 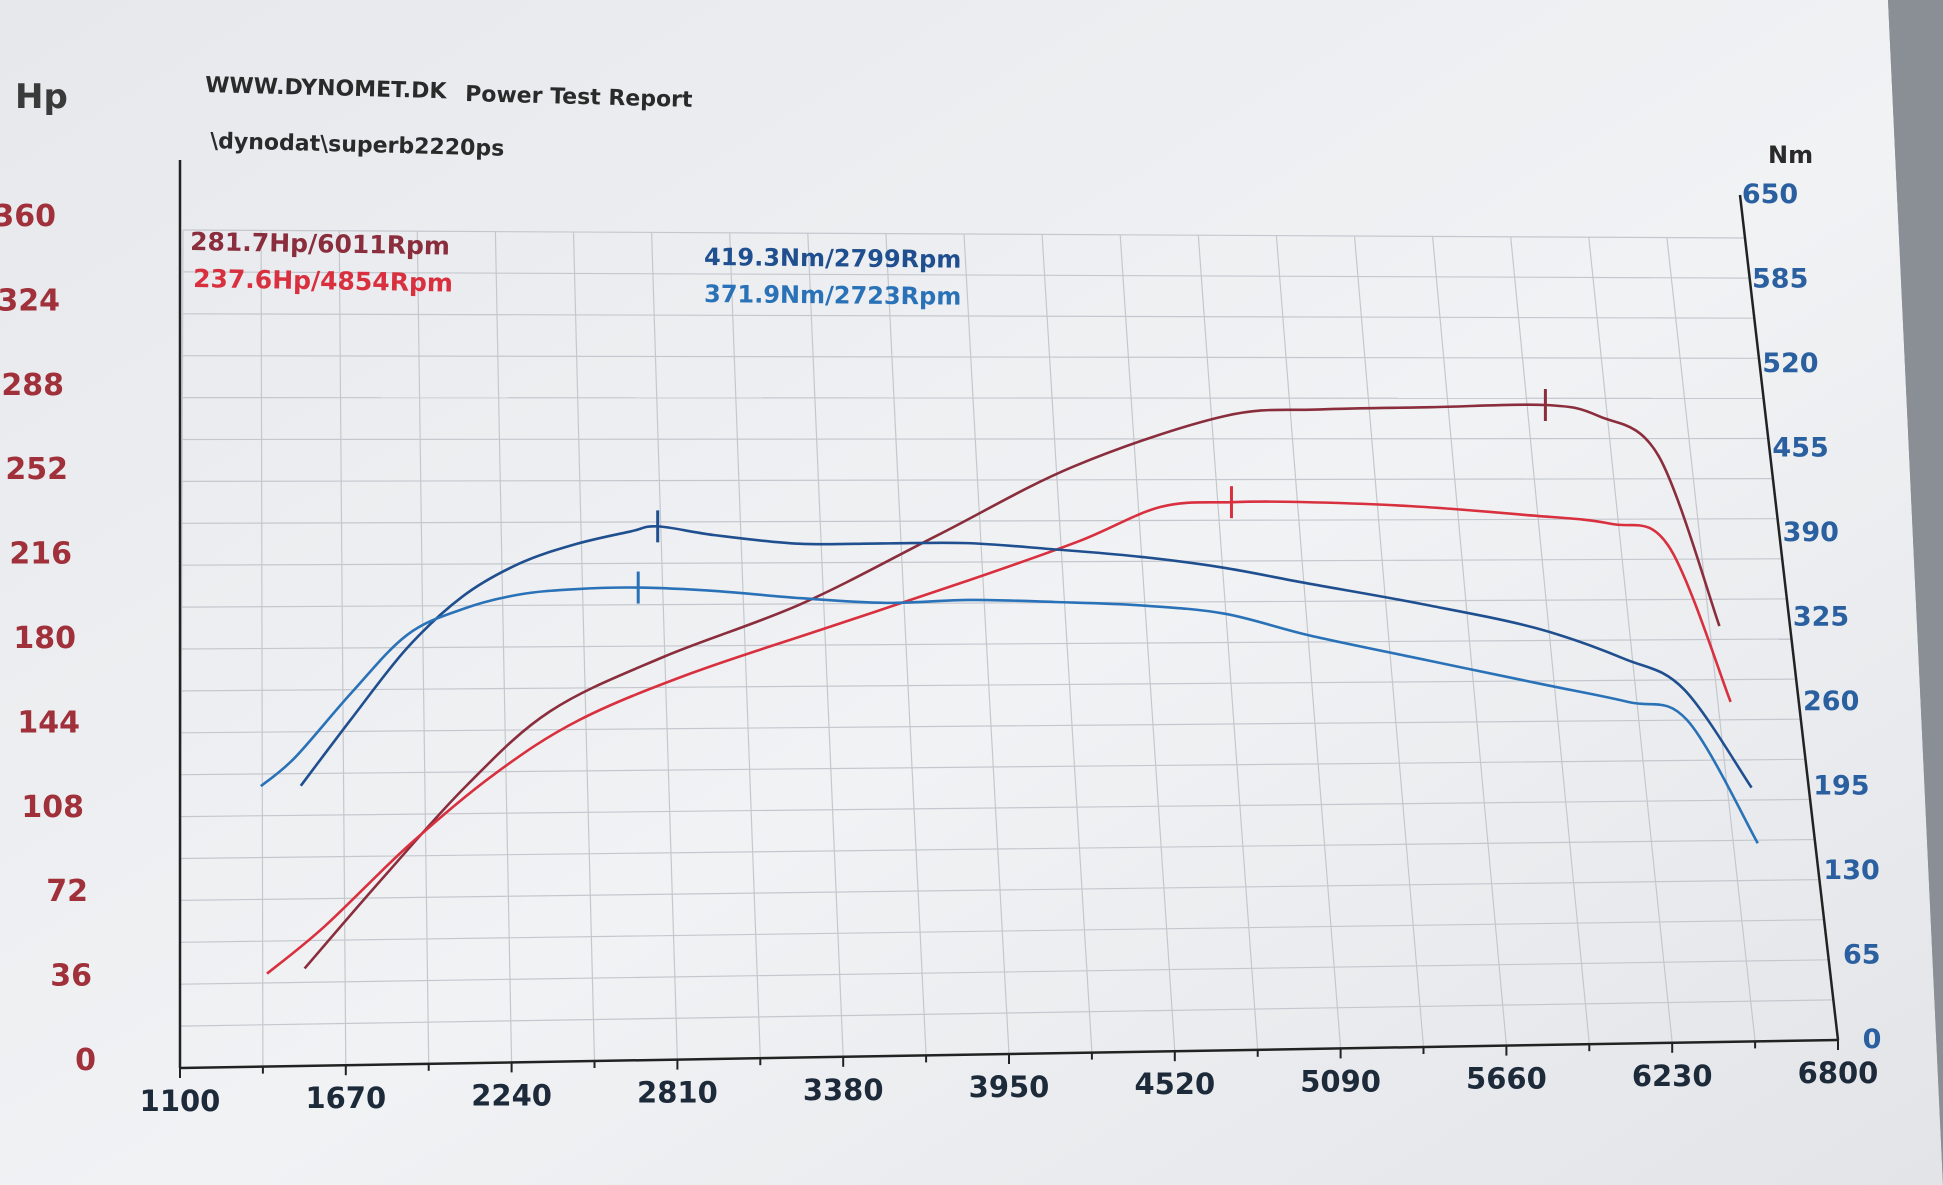 What do you see at coordinates (41, 97) in the screenshot?
I see `hp-axis-label: Hp` at bounding box center [41, 97].